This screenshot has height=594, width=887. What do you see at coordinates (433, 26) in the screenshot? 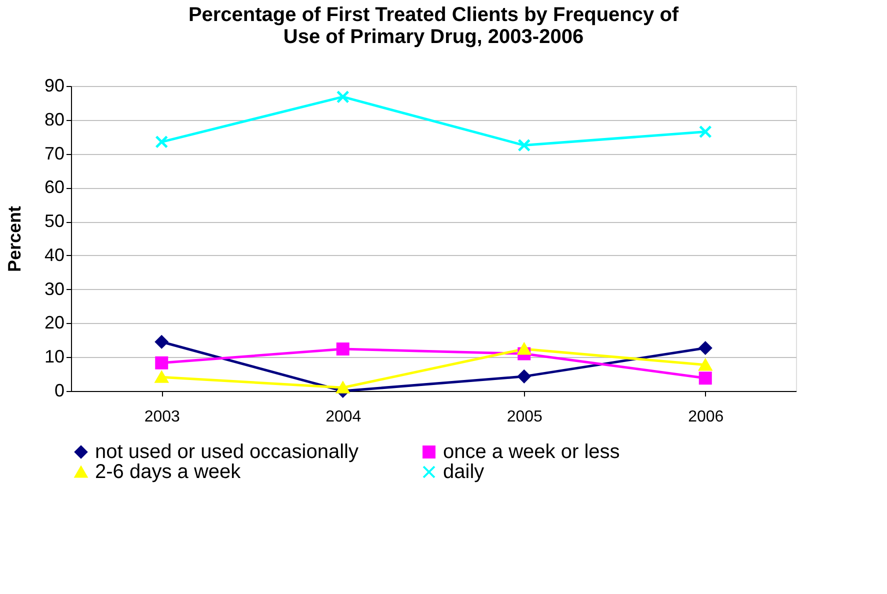
I see `chart-title: Percentage of First Treated Clients by Frequency of Use of Primary Drug, 2003-2006` at bounding box center [433, 26].